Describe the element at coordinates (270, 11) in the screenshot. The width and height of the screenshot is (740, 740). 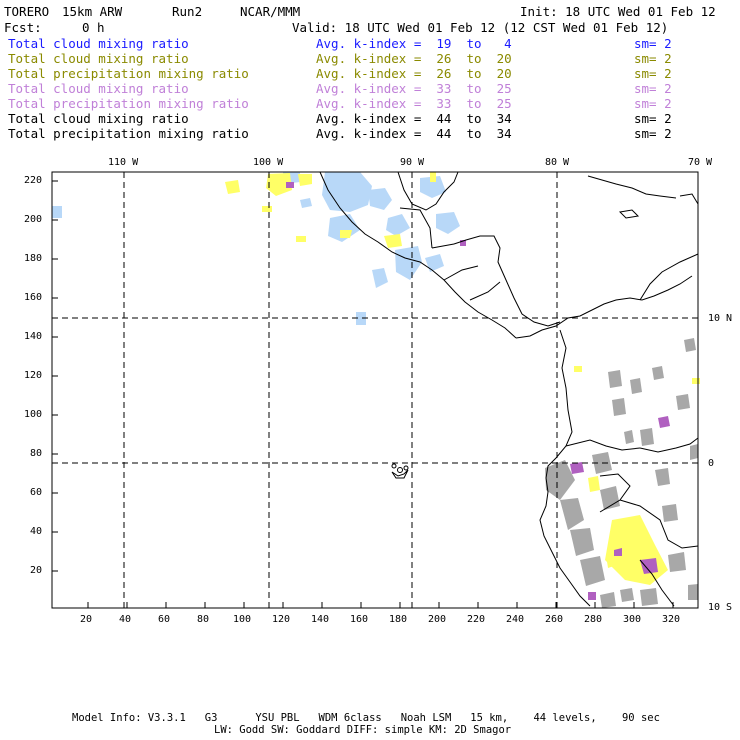
I see `model-org: NCAR/MMM` at that location.